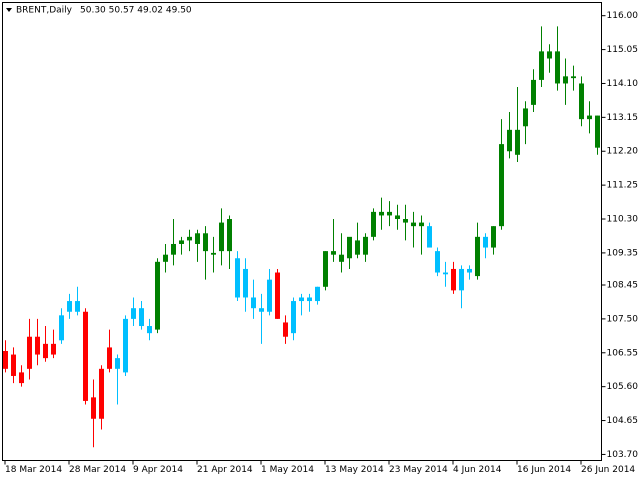 The image size is (640, 480). Describe the element at coordinates (608, 470) in the screenshot. I see `x-tick-label: 26 Jun 2014` at that location.